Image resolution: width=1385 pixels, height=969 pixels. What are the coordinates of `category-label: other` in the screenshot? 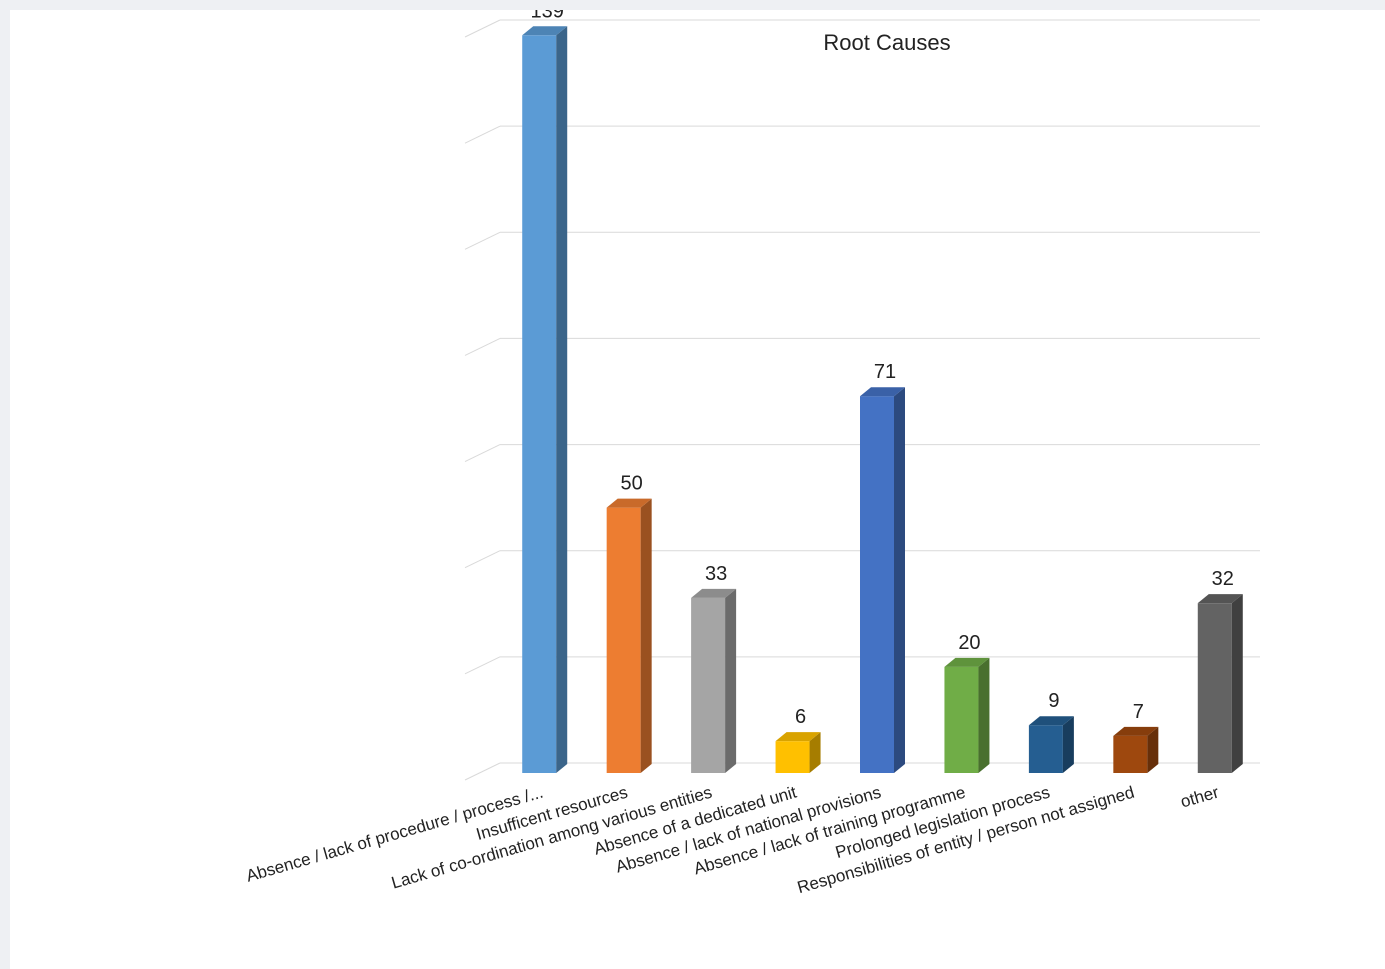 It's located at (1199, 796).